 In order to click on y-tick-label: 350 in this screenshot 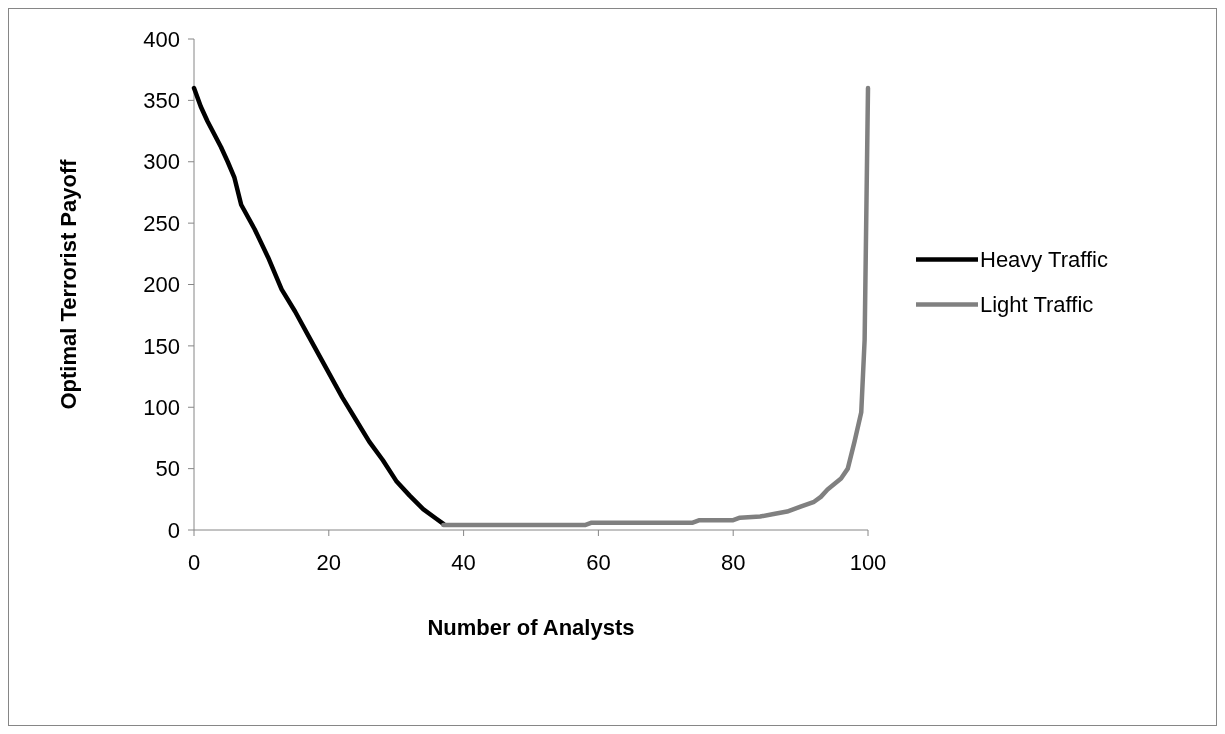, I will do `click(161, 101)`.